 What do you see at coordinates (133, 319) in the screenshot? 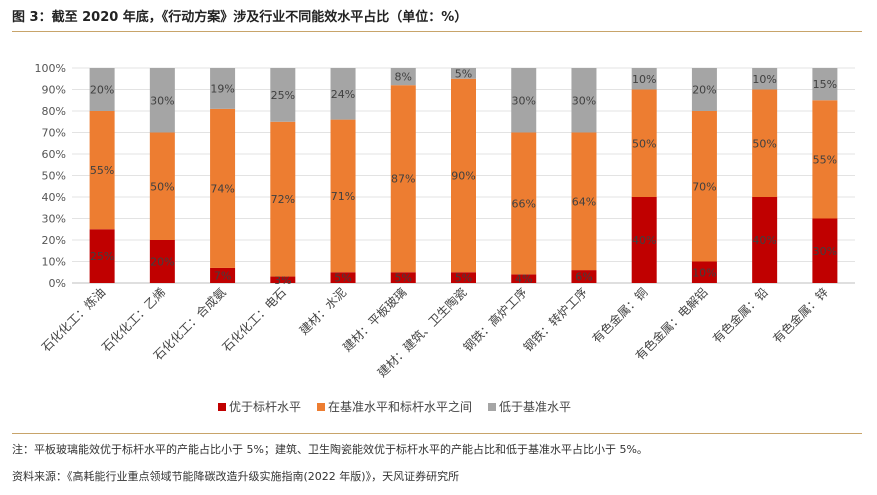
I see `x-tick-label: 石化化工：乙烯` at bounding box center [133, 319].